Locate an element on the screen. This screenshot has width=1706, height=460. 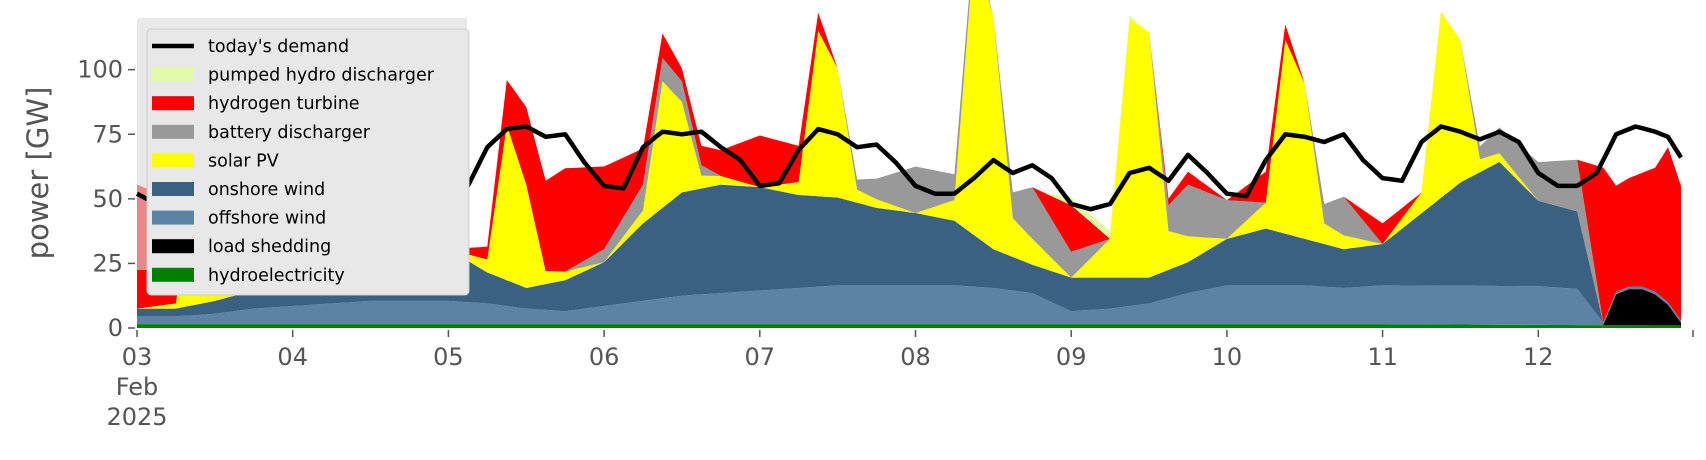
x-tick-label: 09 is located at coordinates (1071, 357).